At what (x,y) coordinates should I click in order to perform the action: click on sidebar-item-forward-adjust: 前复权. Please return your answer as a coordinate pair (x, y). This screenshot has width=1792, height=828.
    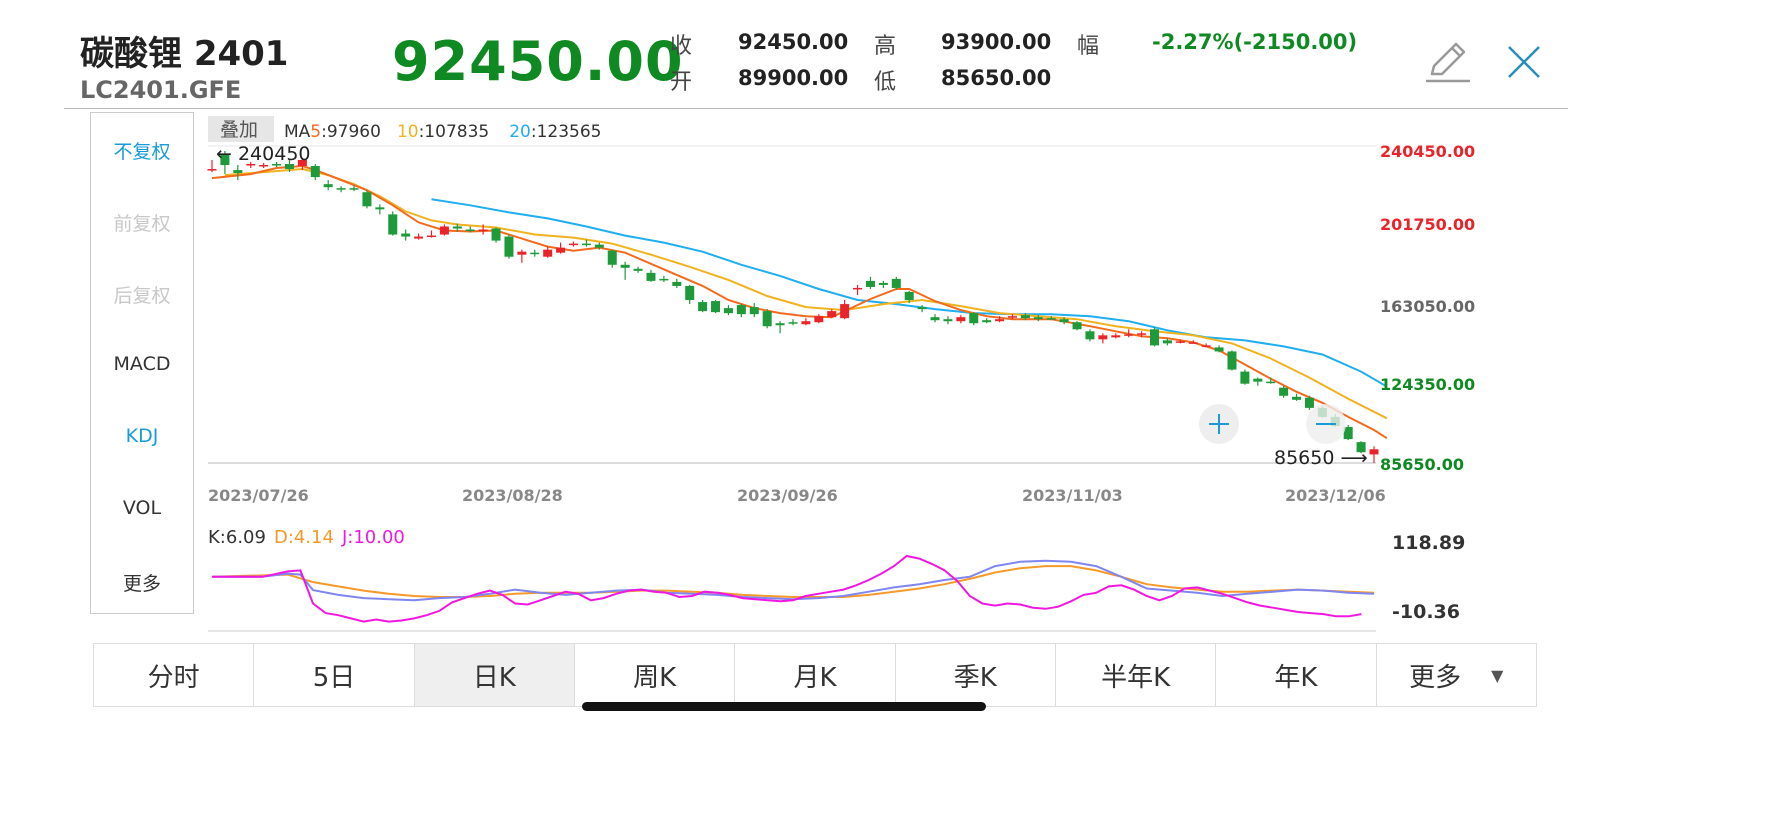
    Looking at the image, I should click on (142, 224).